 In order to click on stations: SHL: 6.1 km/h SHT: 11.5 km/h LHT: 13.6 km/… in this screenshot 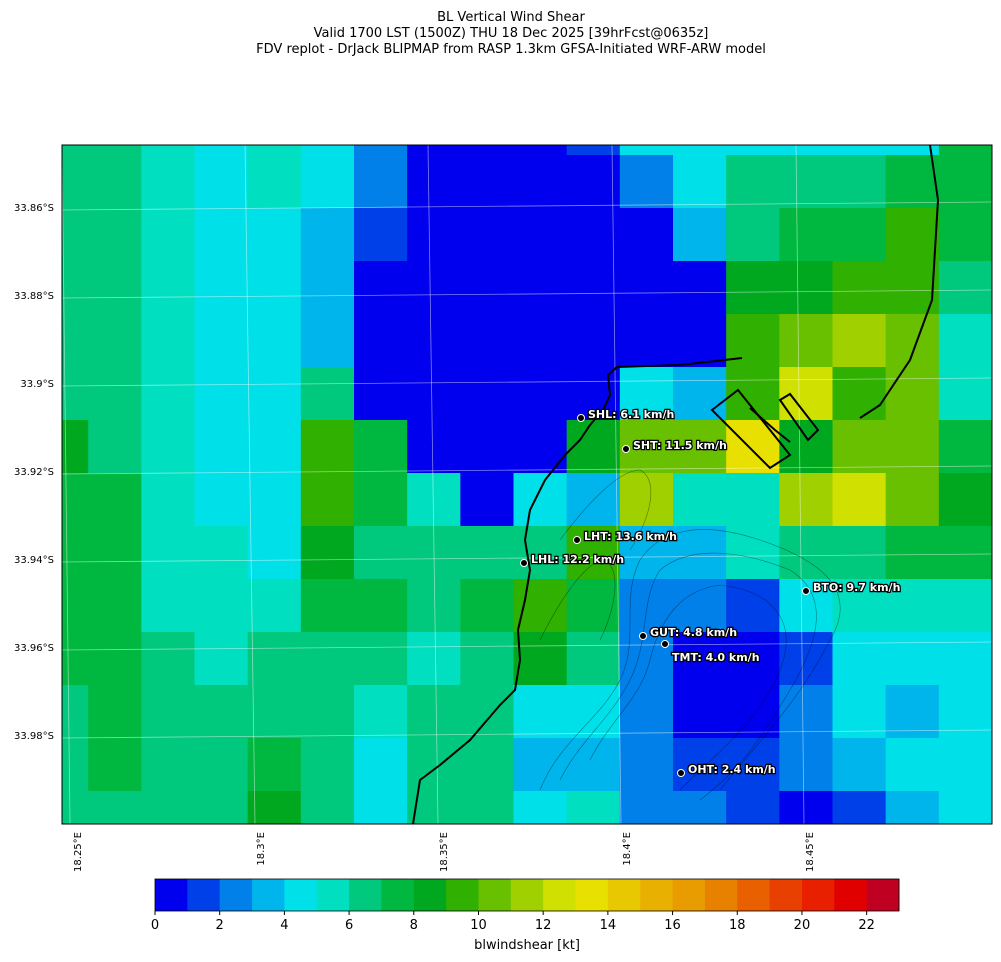, I will do `click(711, 592)`.